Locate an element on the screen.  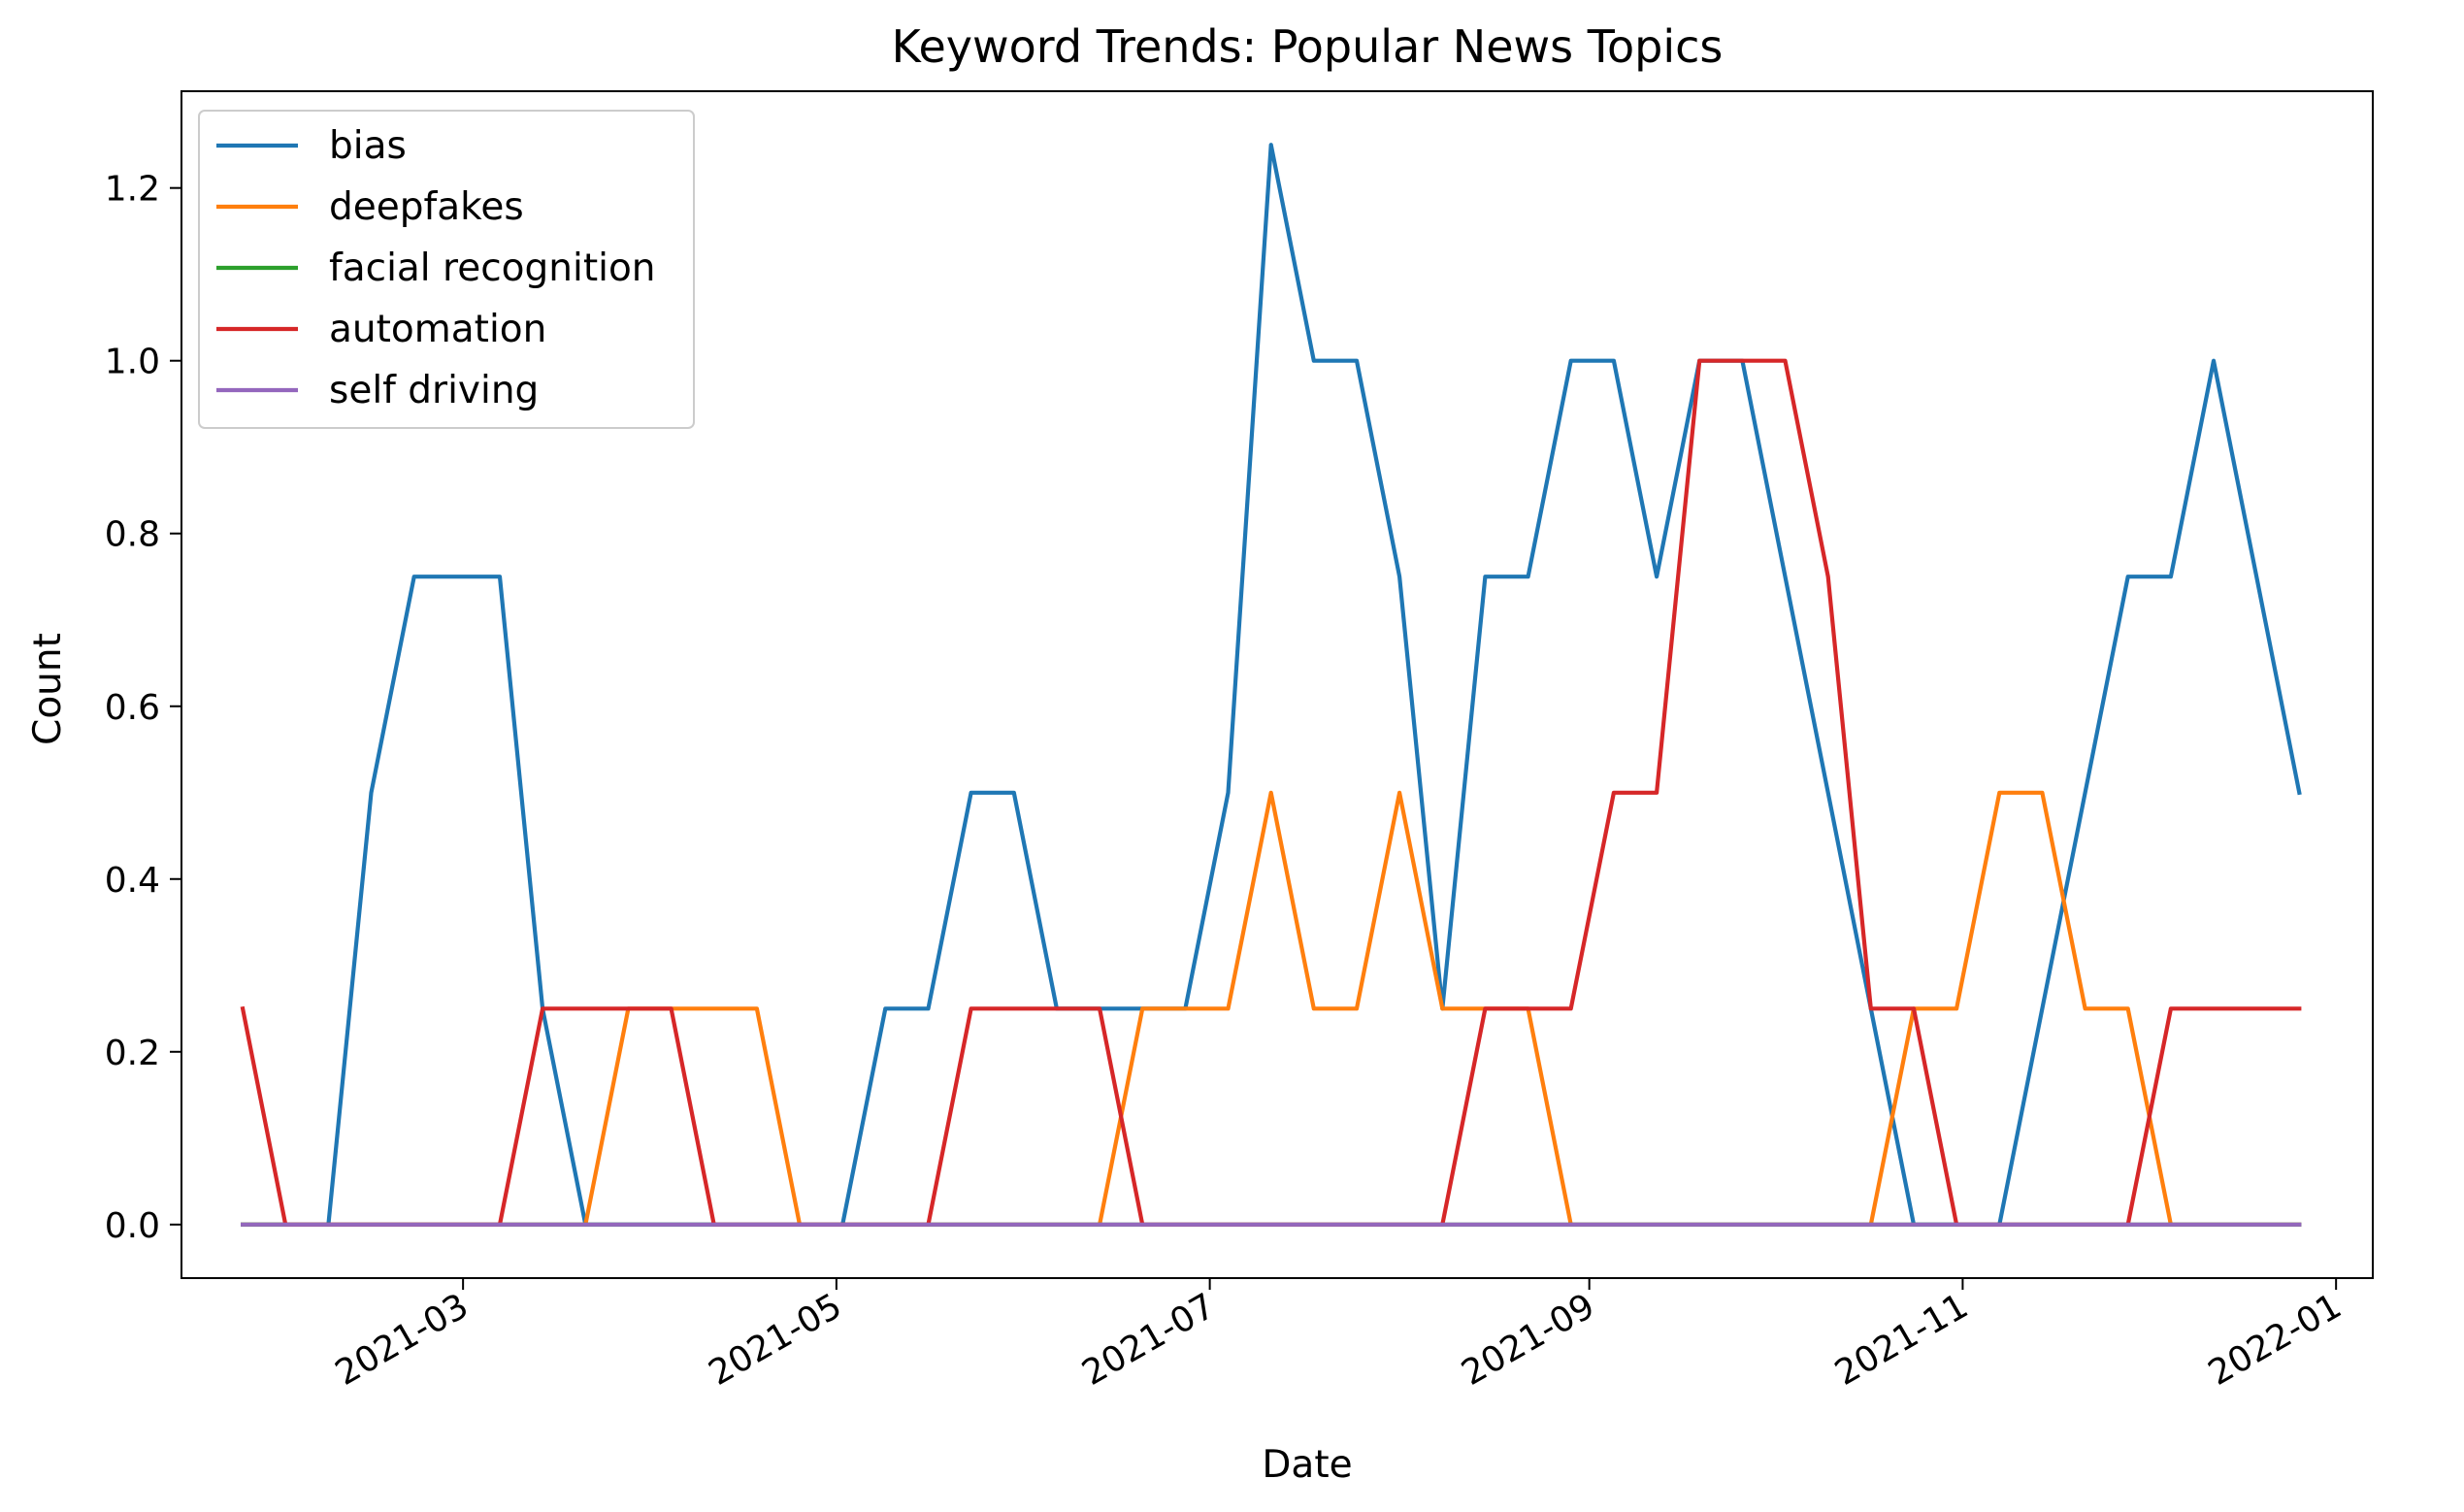
legend-box is located at coordinates (447, 269).